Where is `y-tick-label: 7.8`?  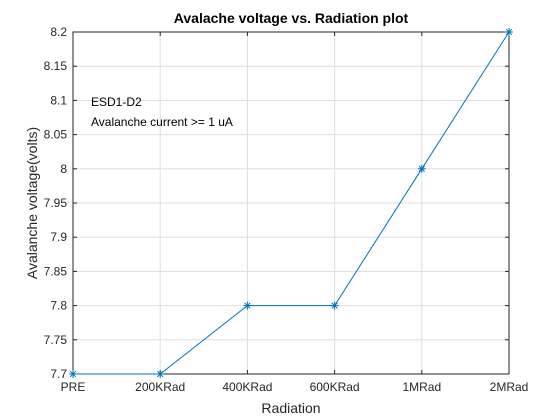
y-tick-label: 7.8 is located at coordinates (58, 306).